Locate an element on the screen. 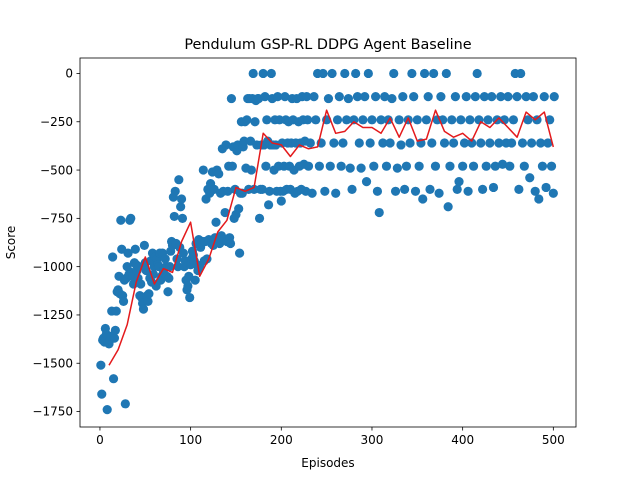 This screenshot has width=640, height=480. x-axis-label: Episodes is located at coordinates (327, 463).